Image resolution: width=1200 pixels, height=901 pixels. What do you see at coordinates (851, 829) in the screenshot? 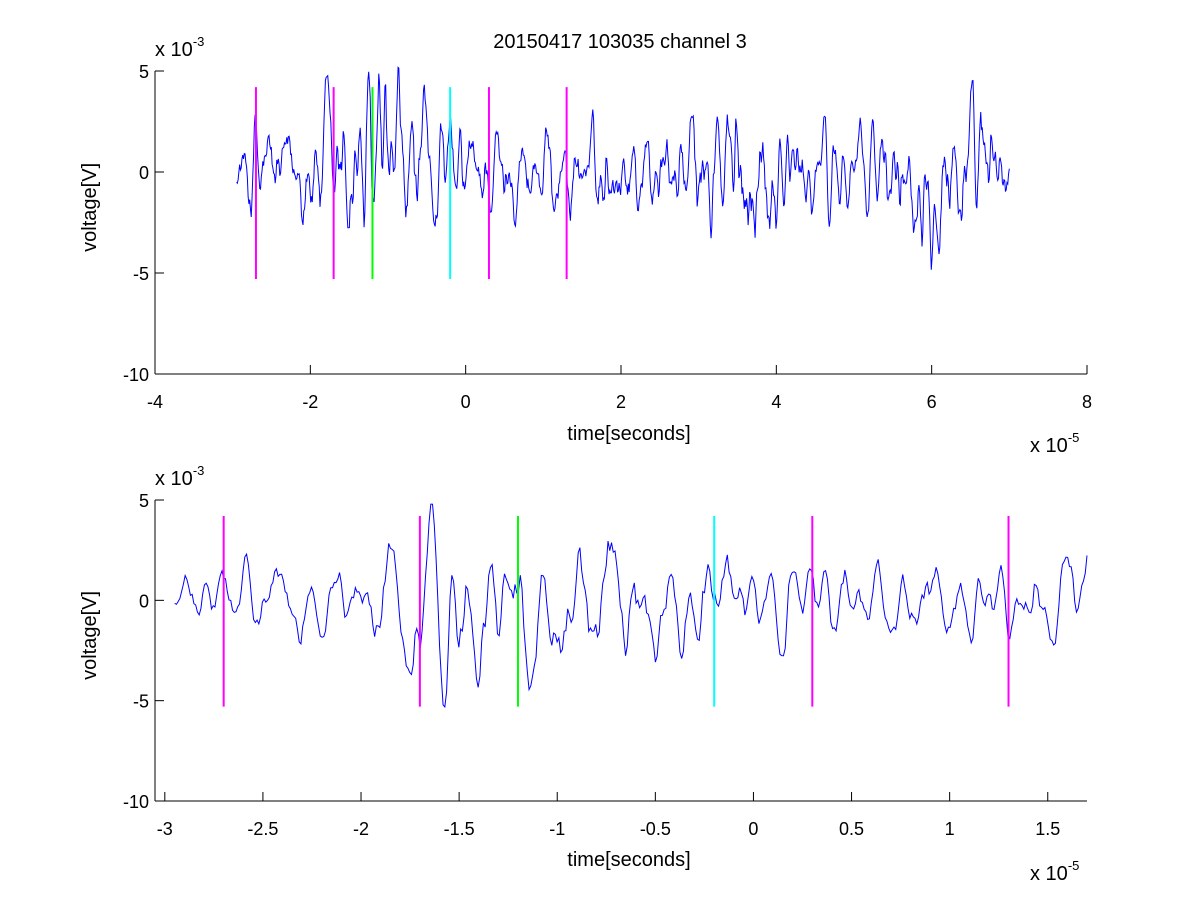
I see `x-tick-label: 0.5` at bounding box center [851, 829].